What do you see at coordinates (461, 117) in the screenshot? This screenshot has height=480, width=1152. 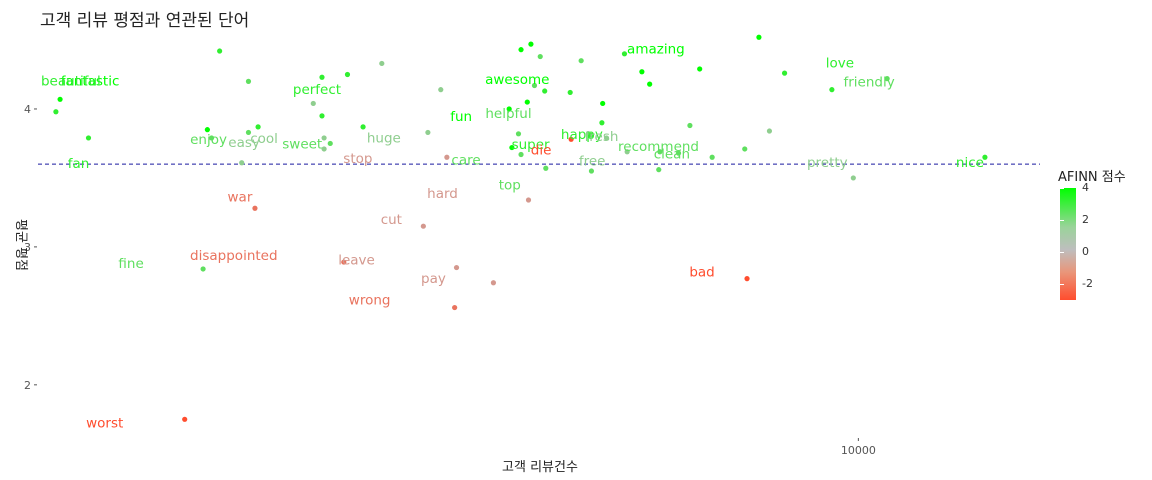 I see `word-label-fun: fun` at bounding box center [461, 117].